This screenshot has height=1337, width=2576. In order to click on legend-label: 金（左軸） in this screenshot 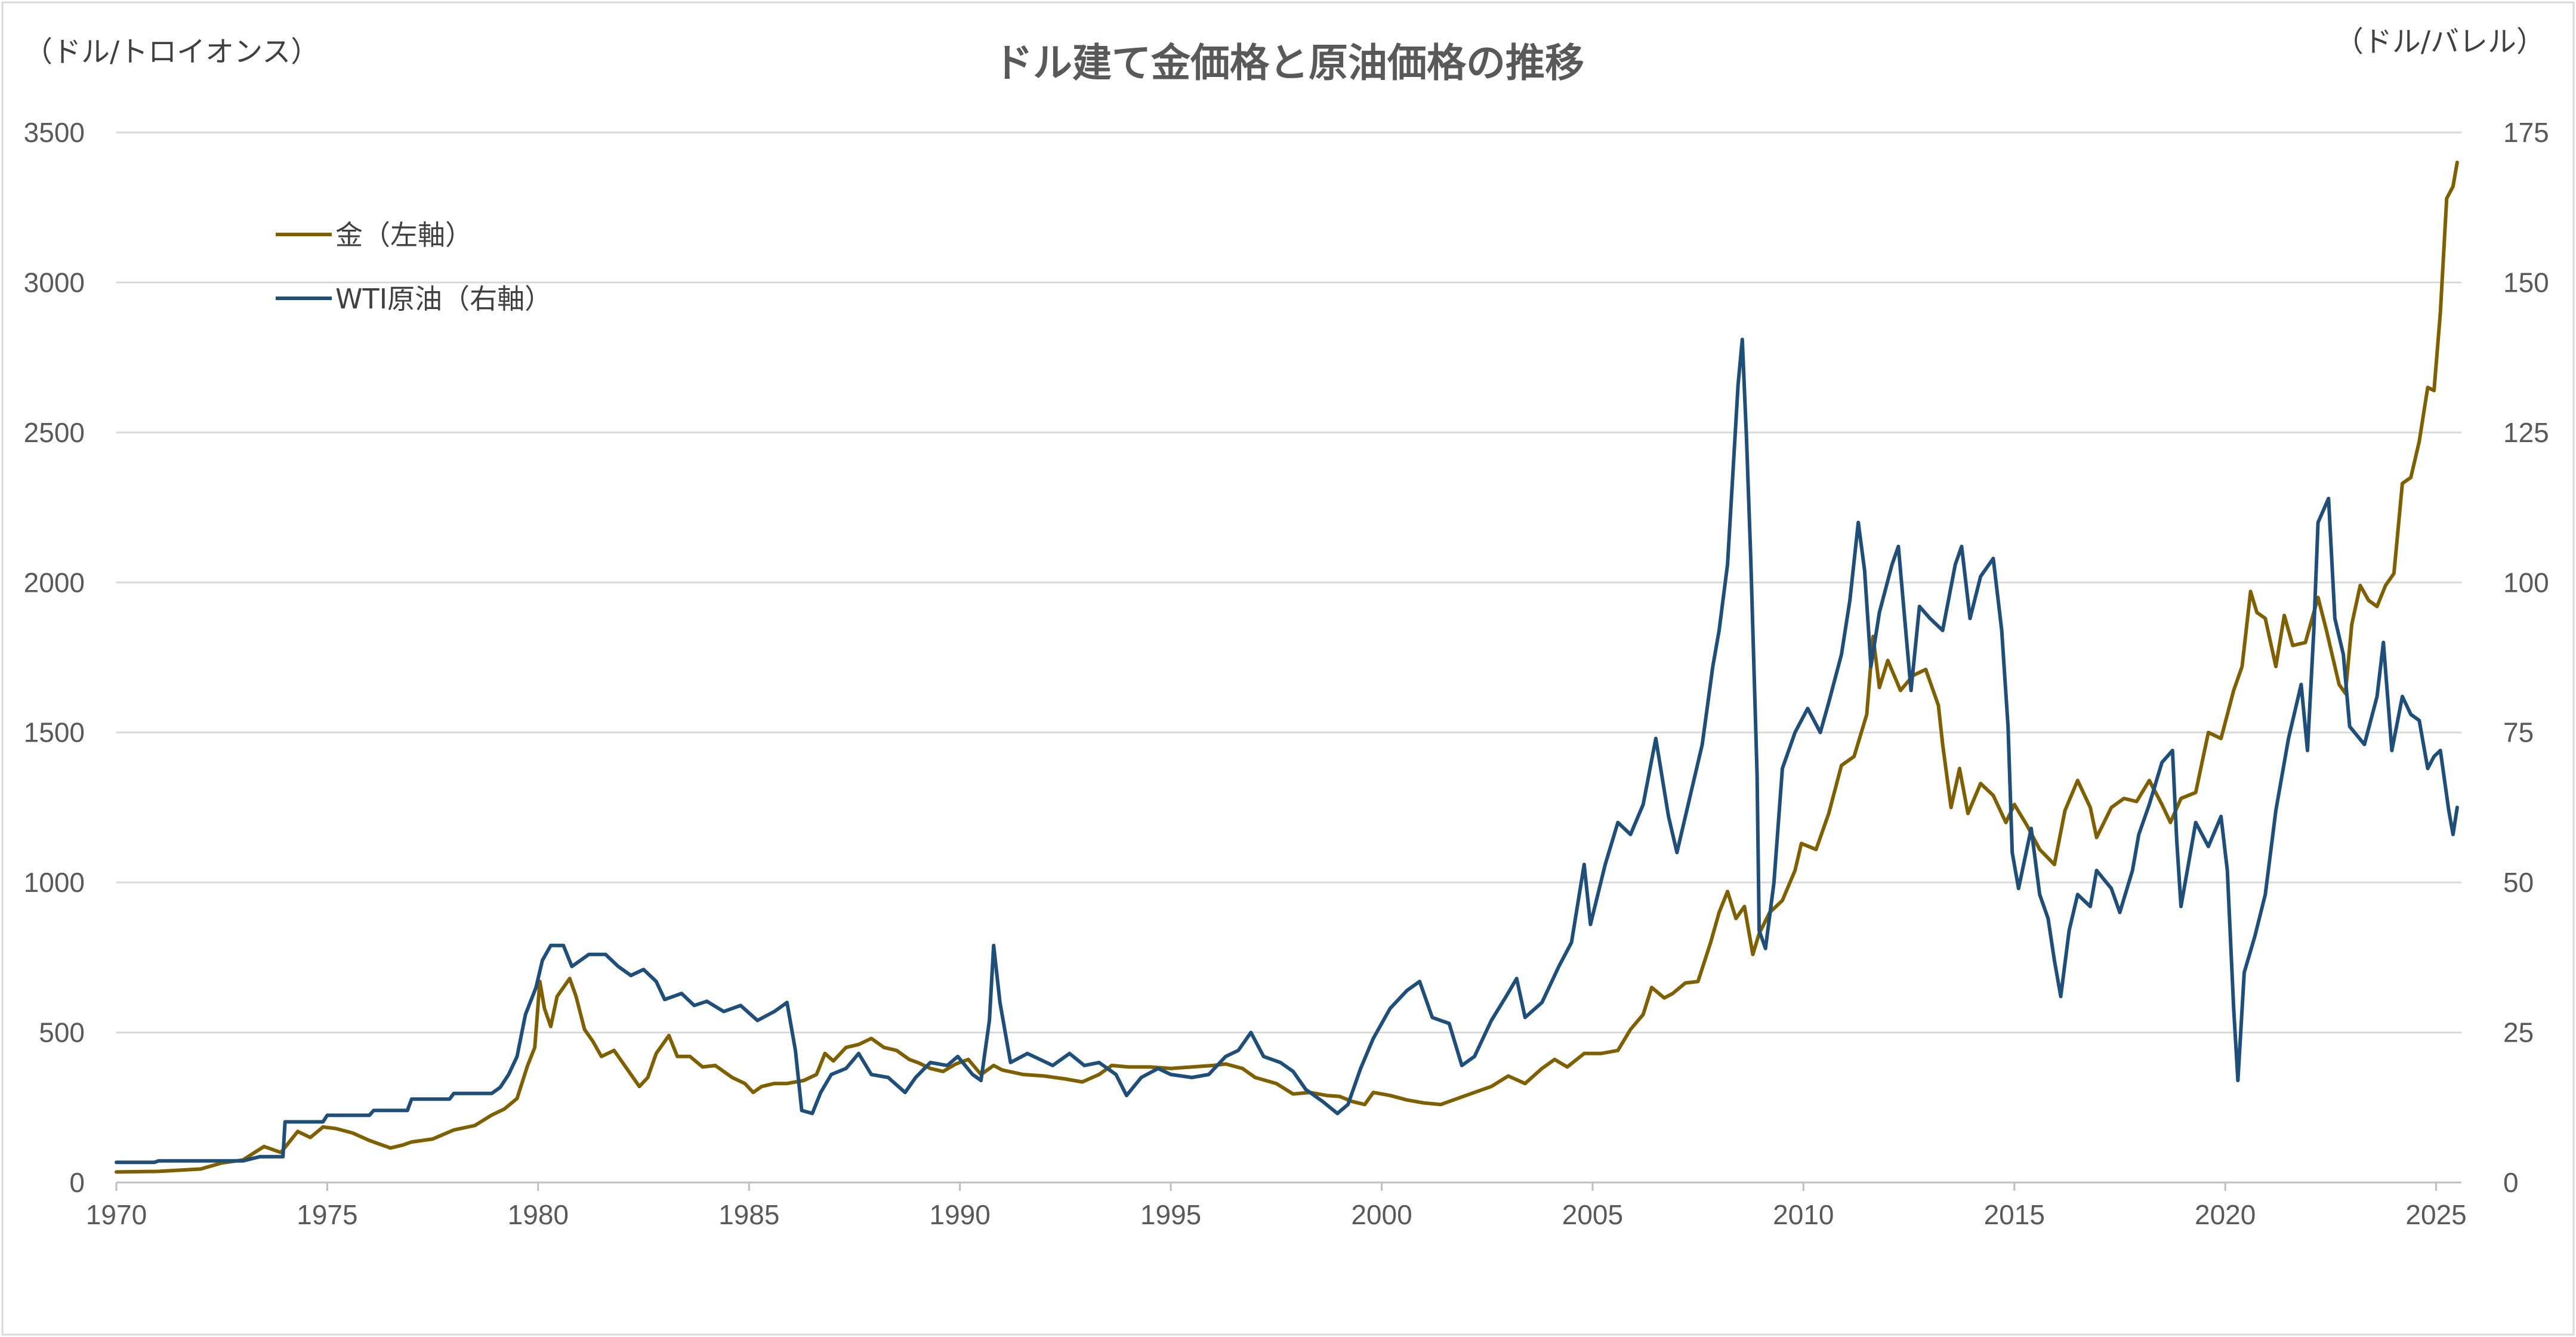, I will do `click(404, 235)`.